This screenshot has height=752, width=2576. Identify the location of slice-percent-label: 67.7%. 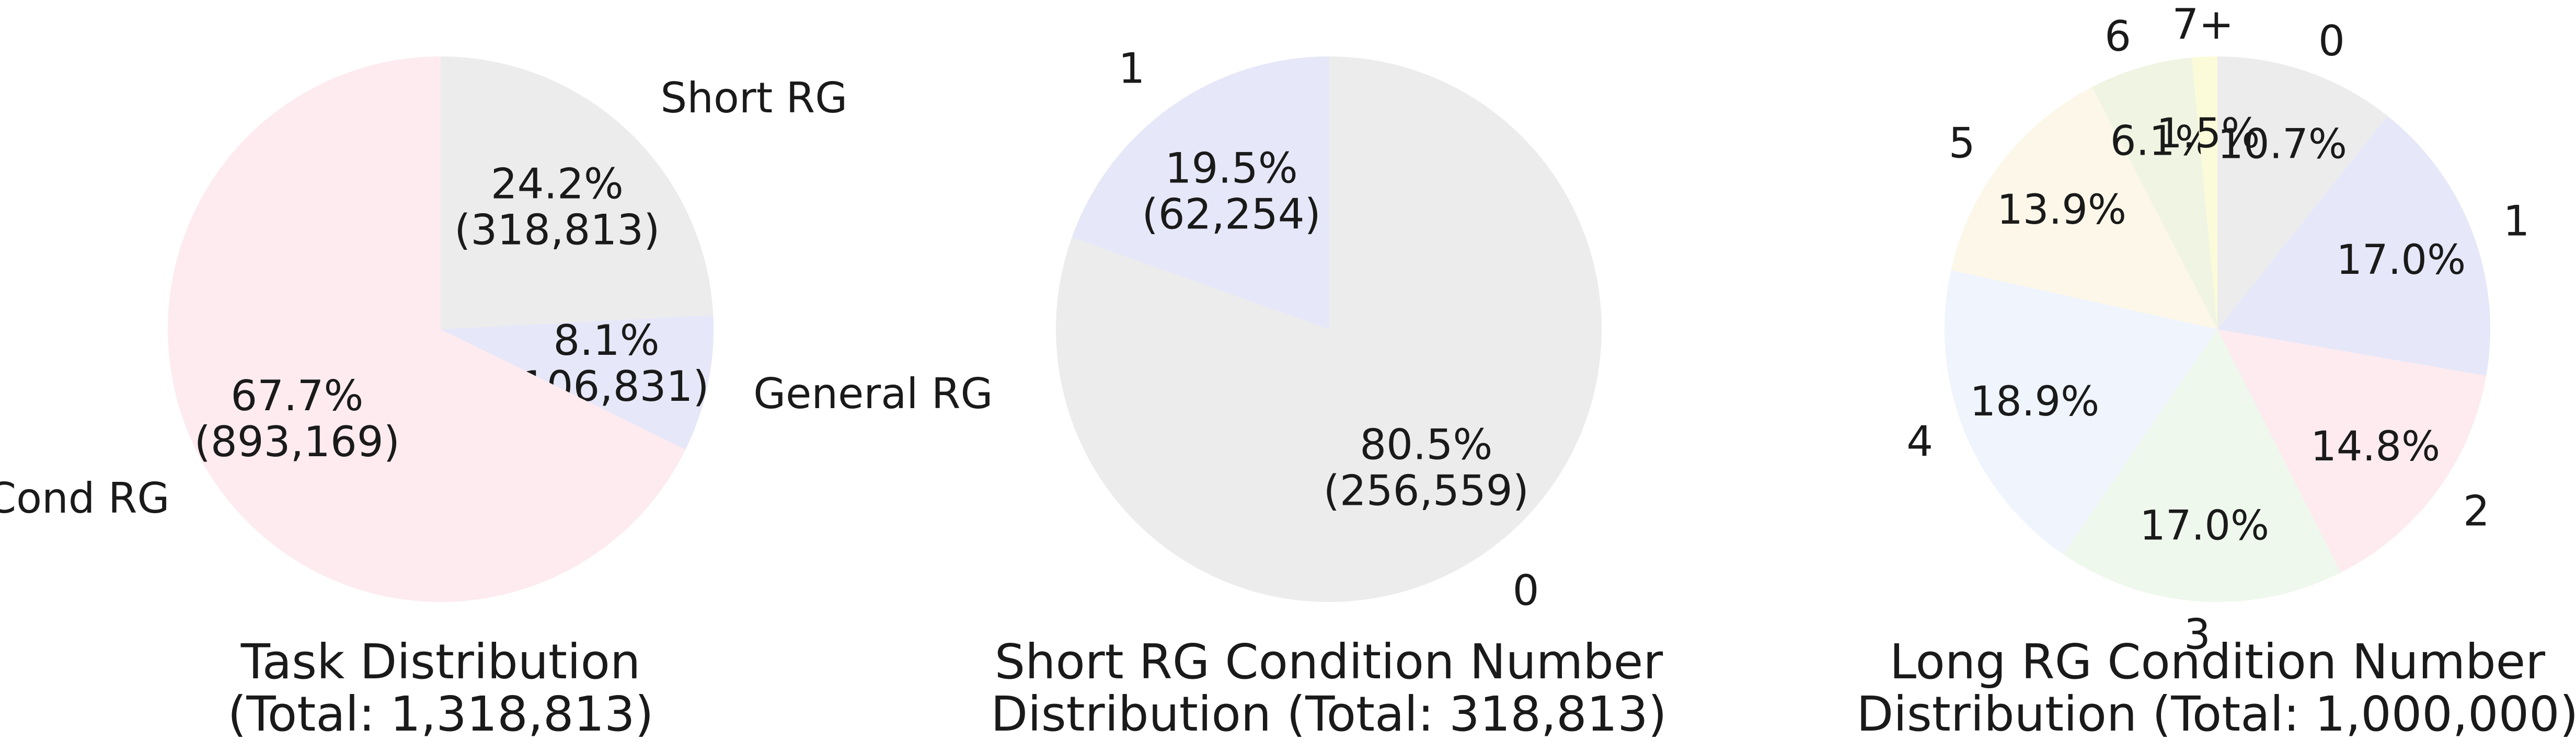
(297, 396).